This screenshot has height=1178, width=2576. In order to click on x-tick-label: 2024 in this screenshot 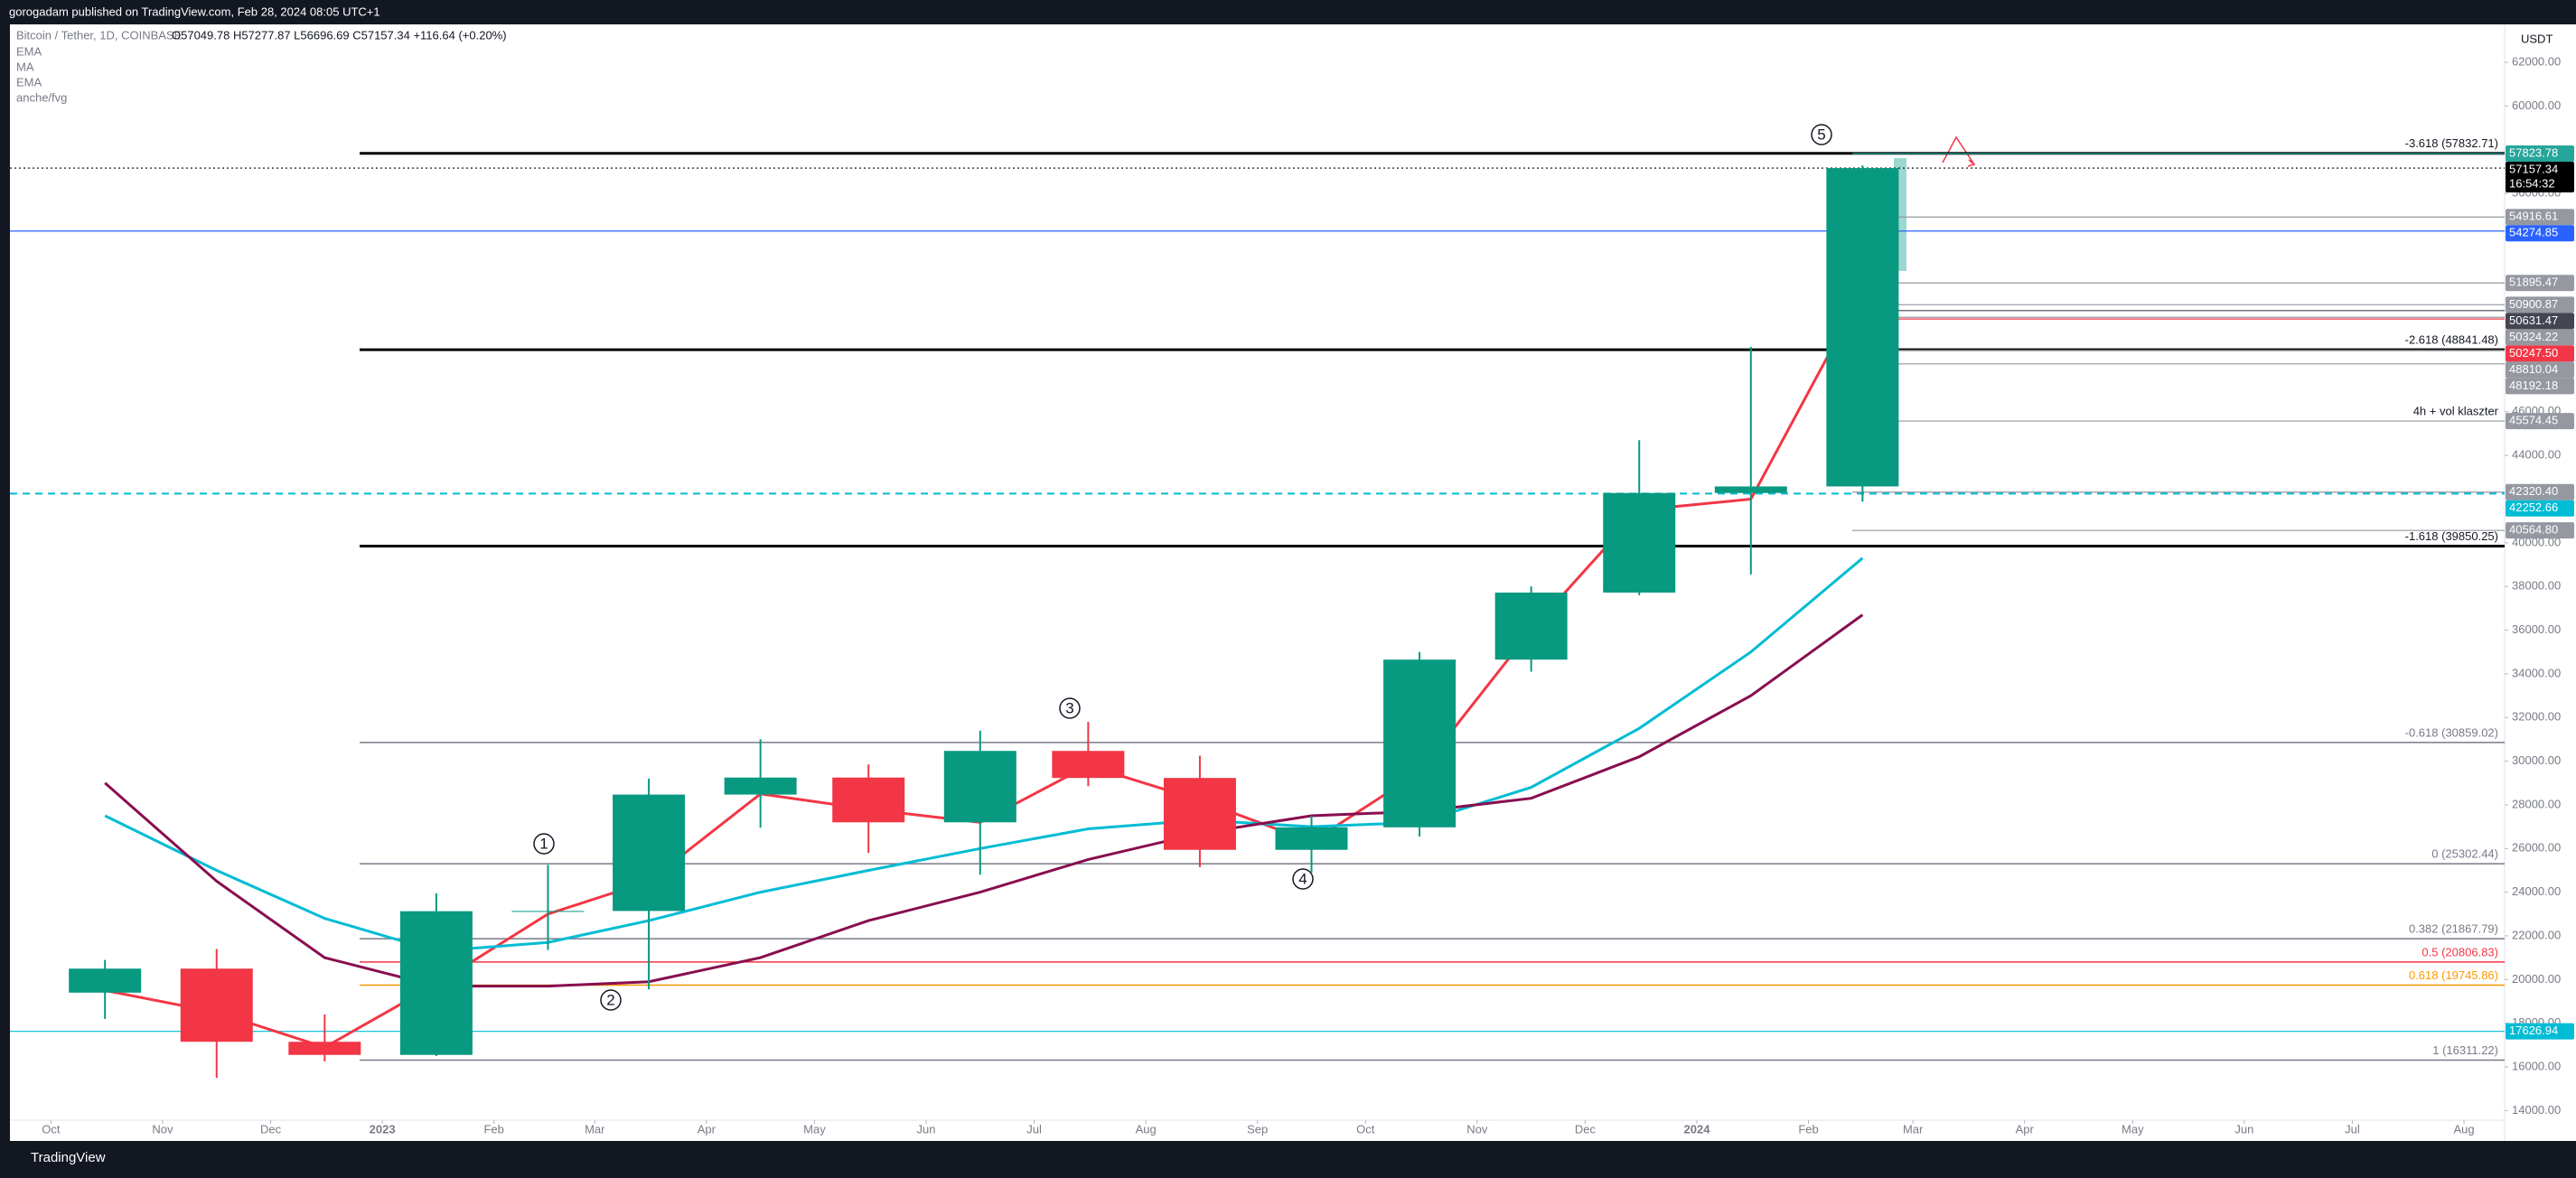, I will do `click(1697, 1129)`.